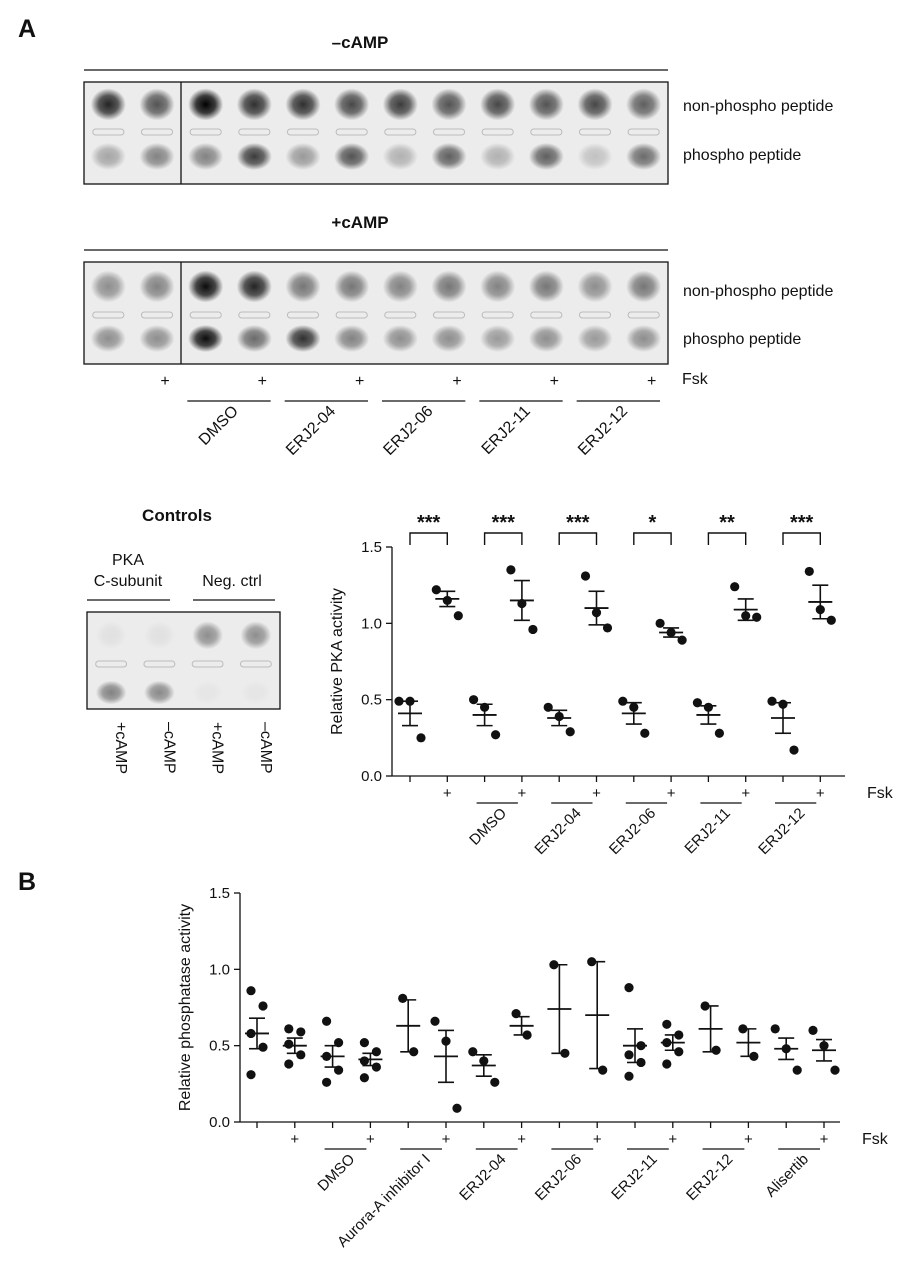  Describe the element at coordinates (371, 547) in the screenshot. I see `chart1-y-tick-label: 1.5` at that location.